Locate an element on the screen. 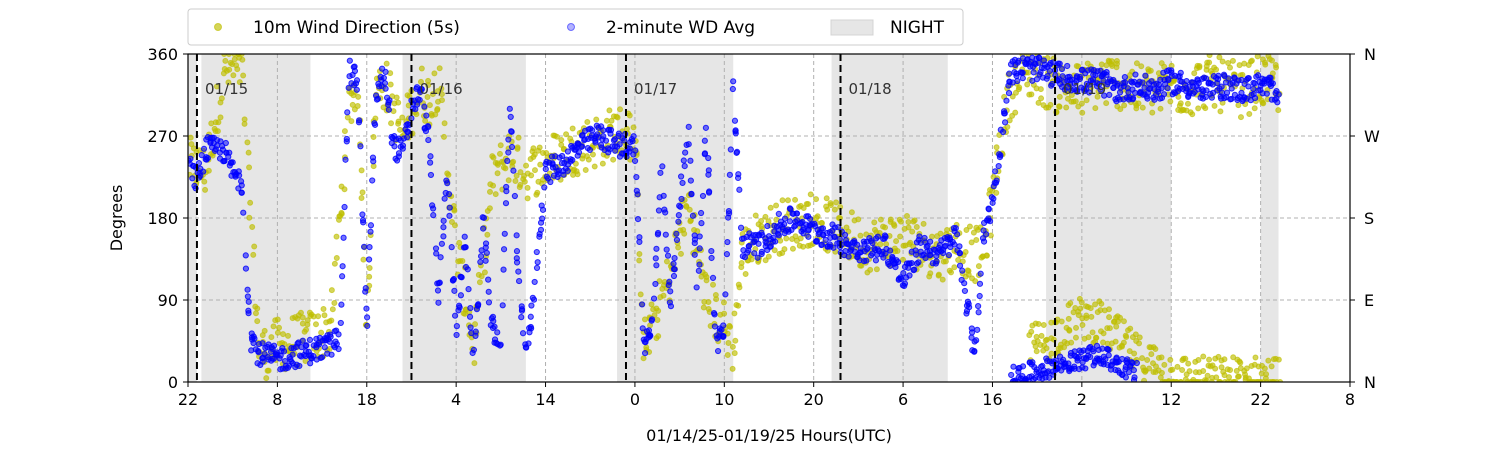 This screenshot has height=450, width=1500. x-tick-label: 22 is located at coordinates (1260, 399).